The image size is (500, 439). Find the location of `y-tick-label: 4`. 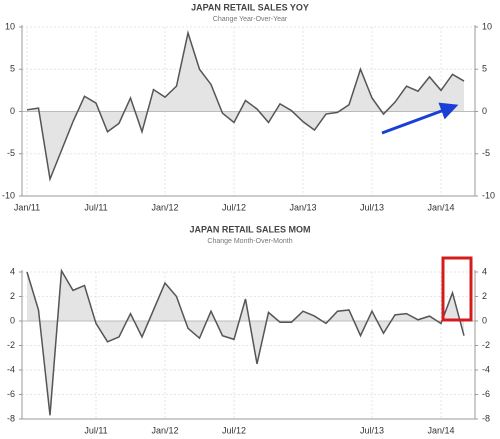

y-tick-label: 4 is located at coordinates (12, 271).